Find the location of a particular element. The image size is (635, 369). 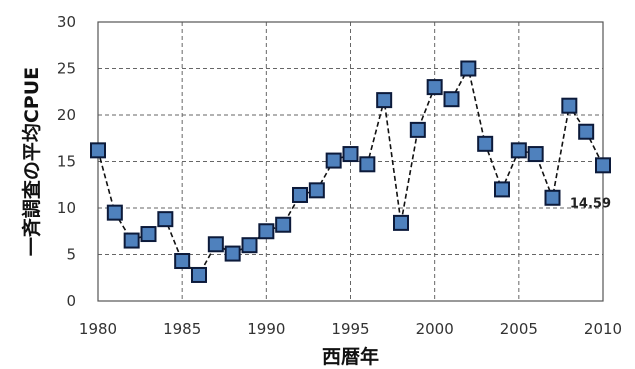

x-tick-label: 1985 is located at coordinates (182, 329).